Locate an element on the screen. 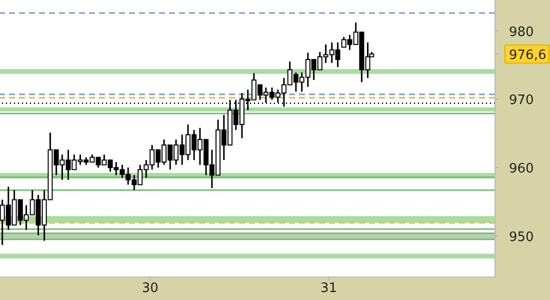 The width and height of the screenshot is (550, 300). x-tick-label: 30 is located at coordinates (150, 288).